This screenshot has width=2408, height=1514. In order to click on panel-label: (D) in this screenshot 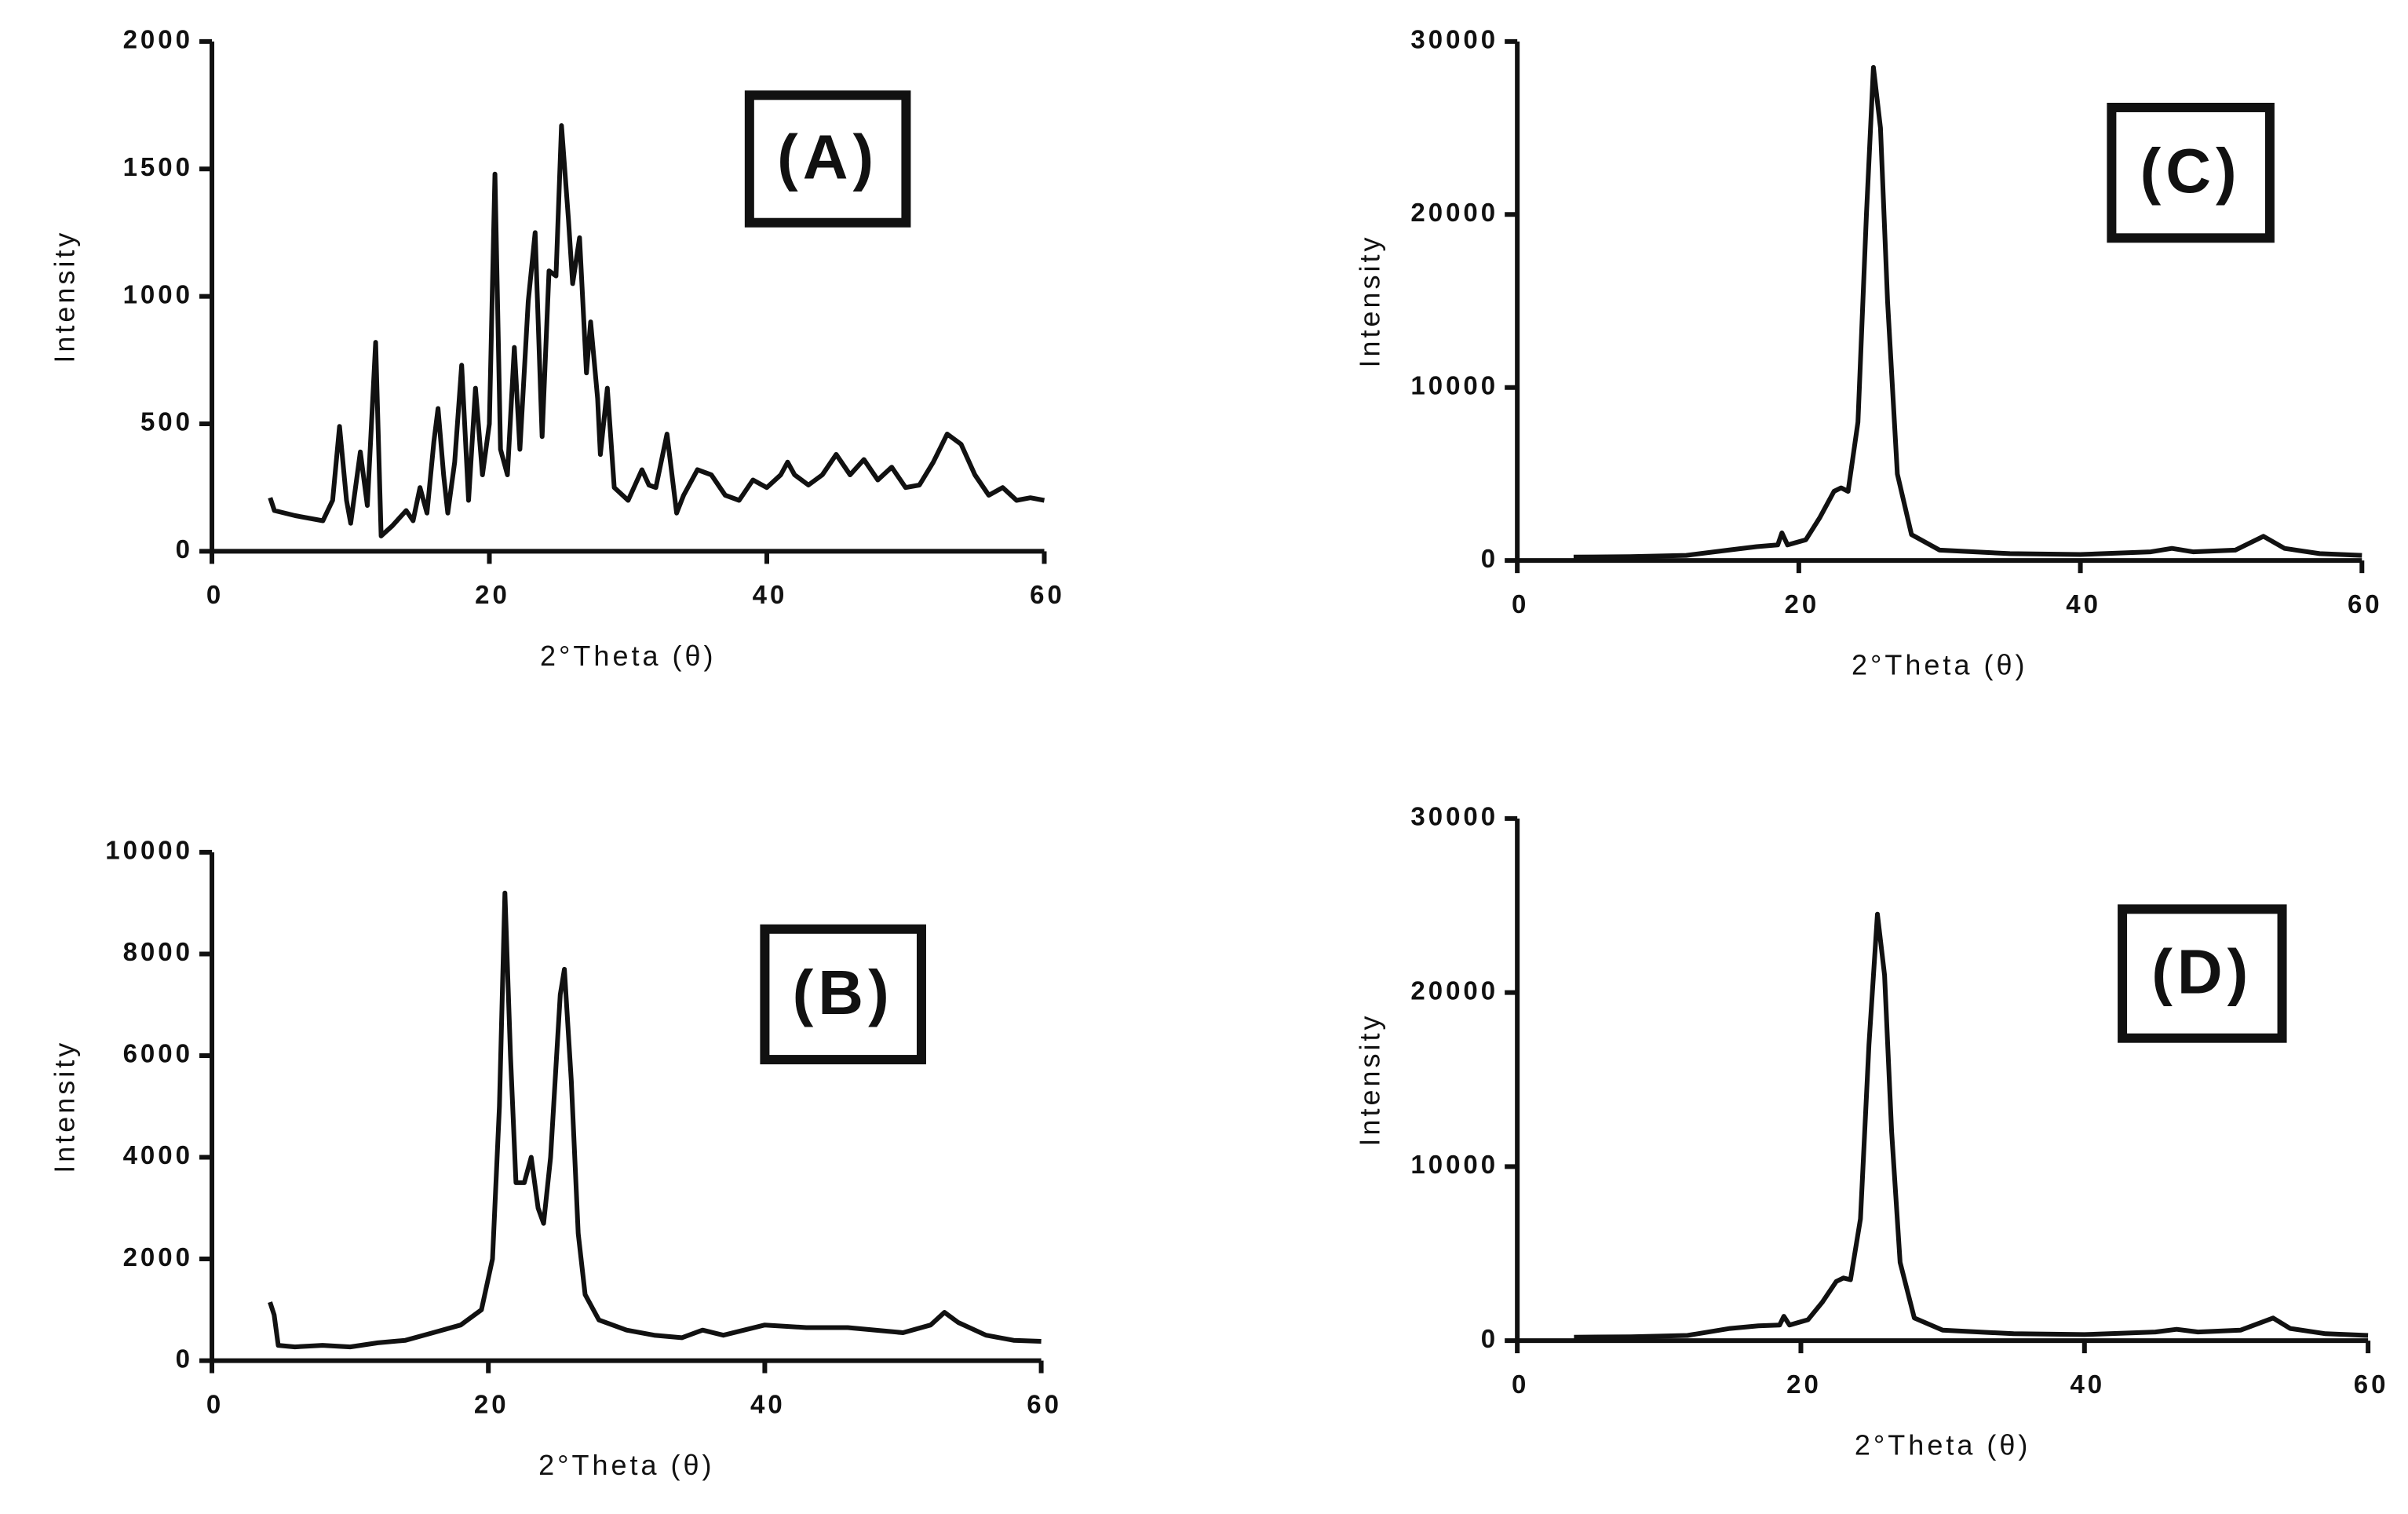, I will do `click(2202, 972)`.